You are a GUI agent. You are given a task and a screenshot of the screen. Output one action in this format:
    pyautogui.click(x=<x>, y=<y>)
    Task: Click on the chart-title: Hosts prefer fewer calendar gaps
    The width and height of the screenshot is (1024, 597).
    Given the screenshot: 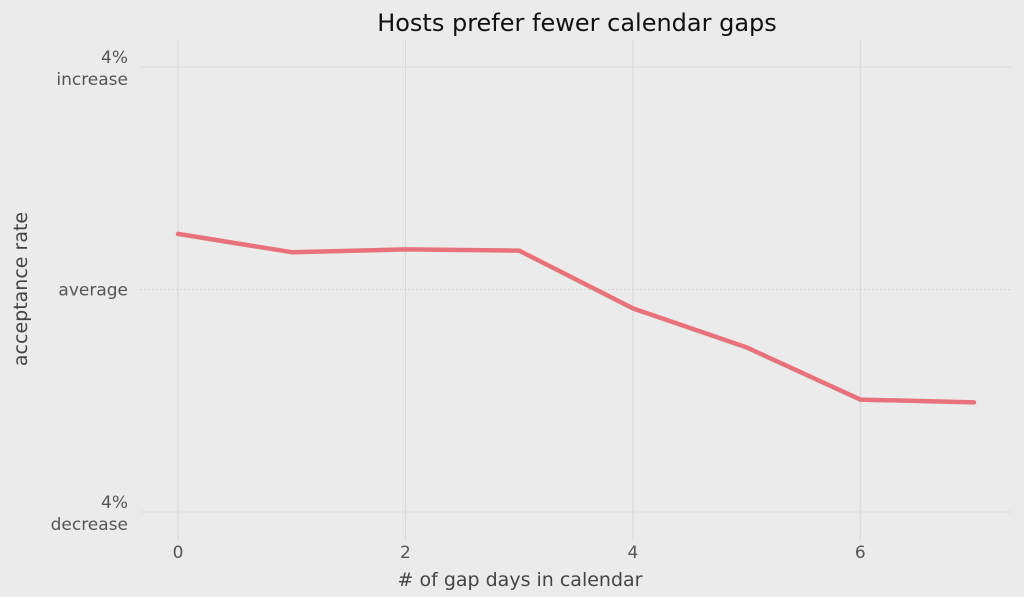 What is the action you would take?
    pyautogui.click(x=577, y=23)
    